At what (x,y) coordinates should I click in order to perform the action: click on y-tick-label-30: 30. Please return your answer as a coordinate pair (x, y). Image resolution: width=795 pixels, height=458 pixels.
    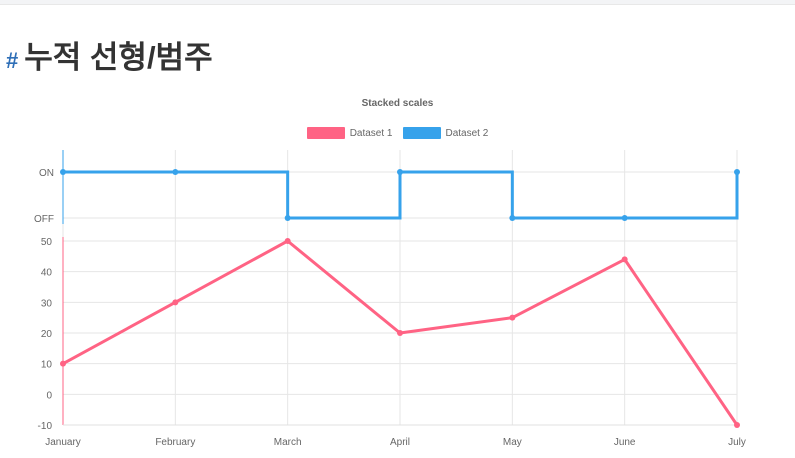
    Looking at the image, I should click on (47, 303).